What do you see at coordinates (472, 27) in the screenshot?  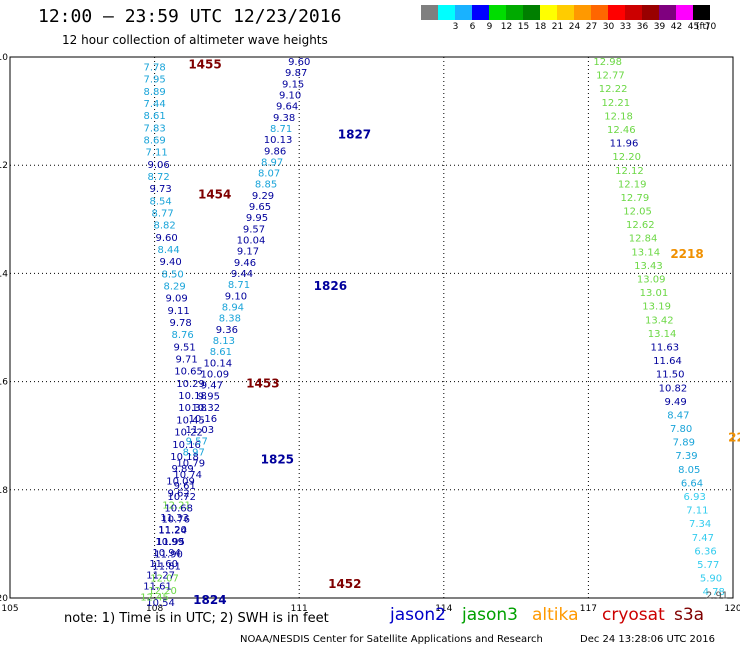 I see `legend-label: 6` at bounding box center [472, 27].